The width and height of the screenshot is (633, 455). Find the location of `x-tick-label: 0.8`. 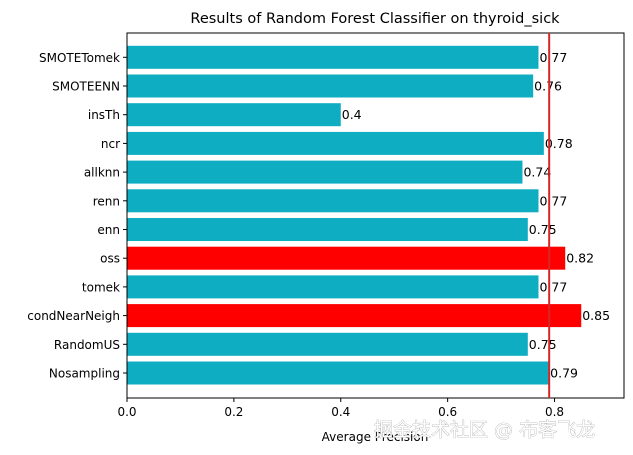

x-tick-label: 0.8 is located at coordinates (554, 412).